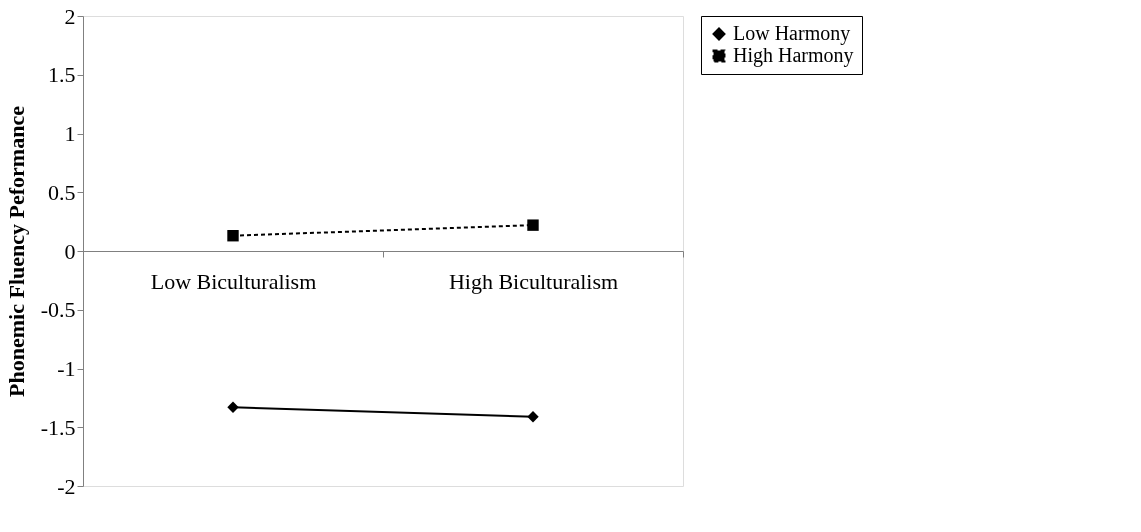 The height and width of the screenshot is (532, 1141). Describe the element at coordinates (233, 281) in the screenshot. I see `x-tick-label: Low Biculturalism` at that location.